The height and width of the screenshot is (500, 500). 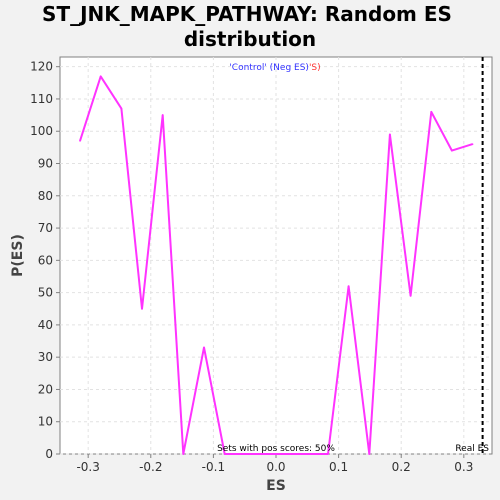 I want to click on x-tick-label: 0.0, so click(x=275, y=467).